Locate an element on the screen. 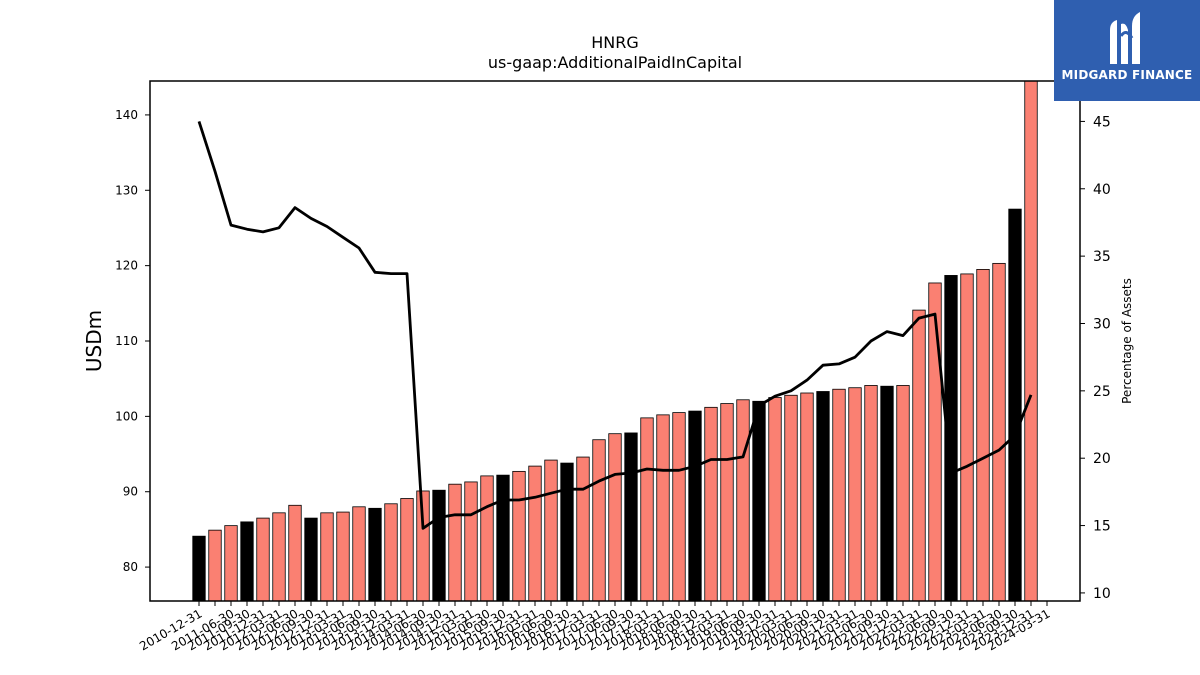 The image size is (1200, 675). y2-tick-label: 25 is located at coordinates (1102, 392).